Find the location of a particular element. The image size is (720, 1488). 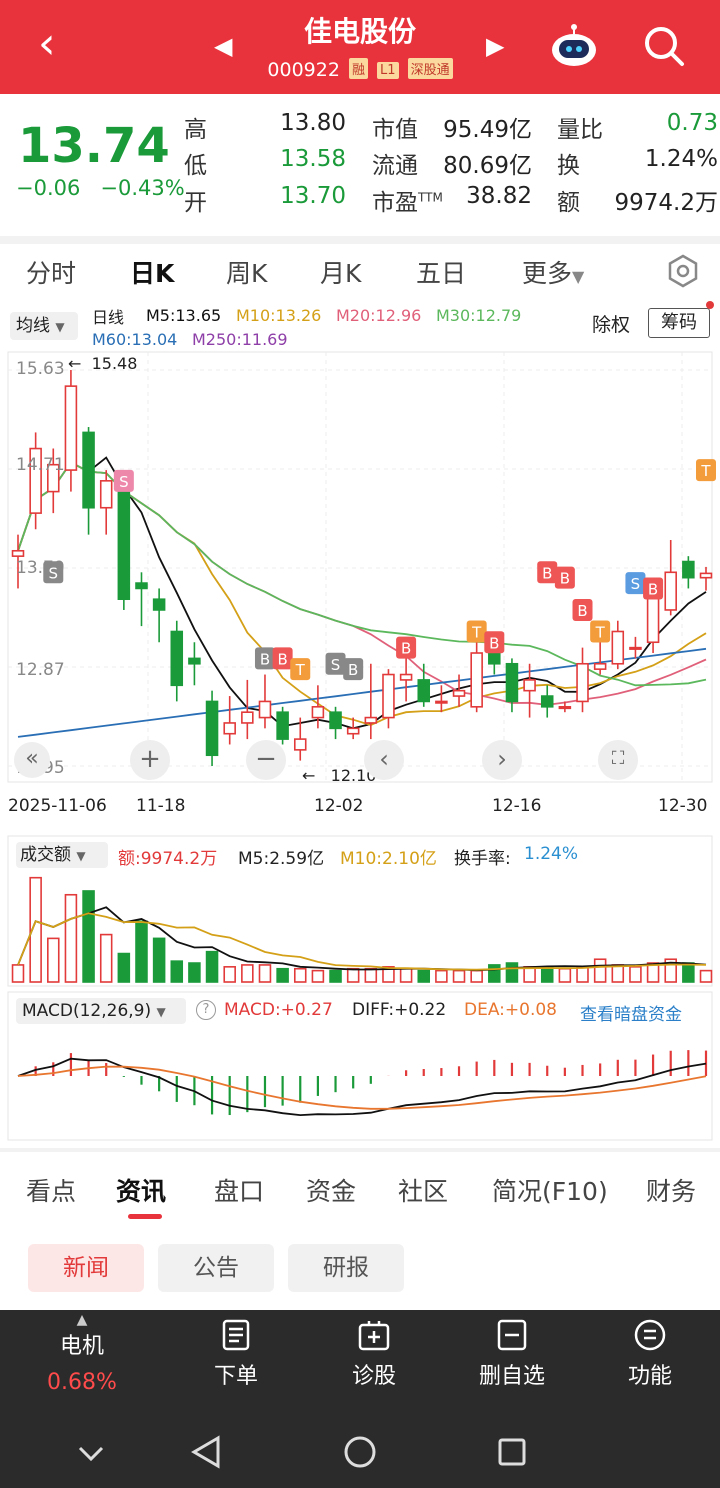

zoom-in-icon: + is located at coordinates (150, 760).